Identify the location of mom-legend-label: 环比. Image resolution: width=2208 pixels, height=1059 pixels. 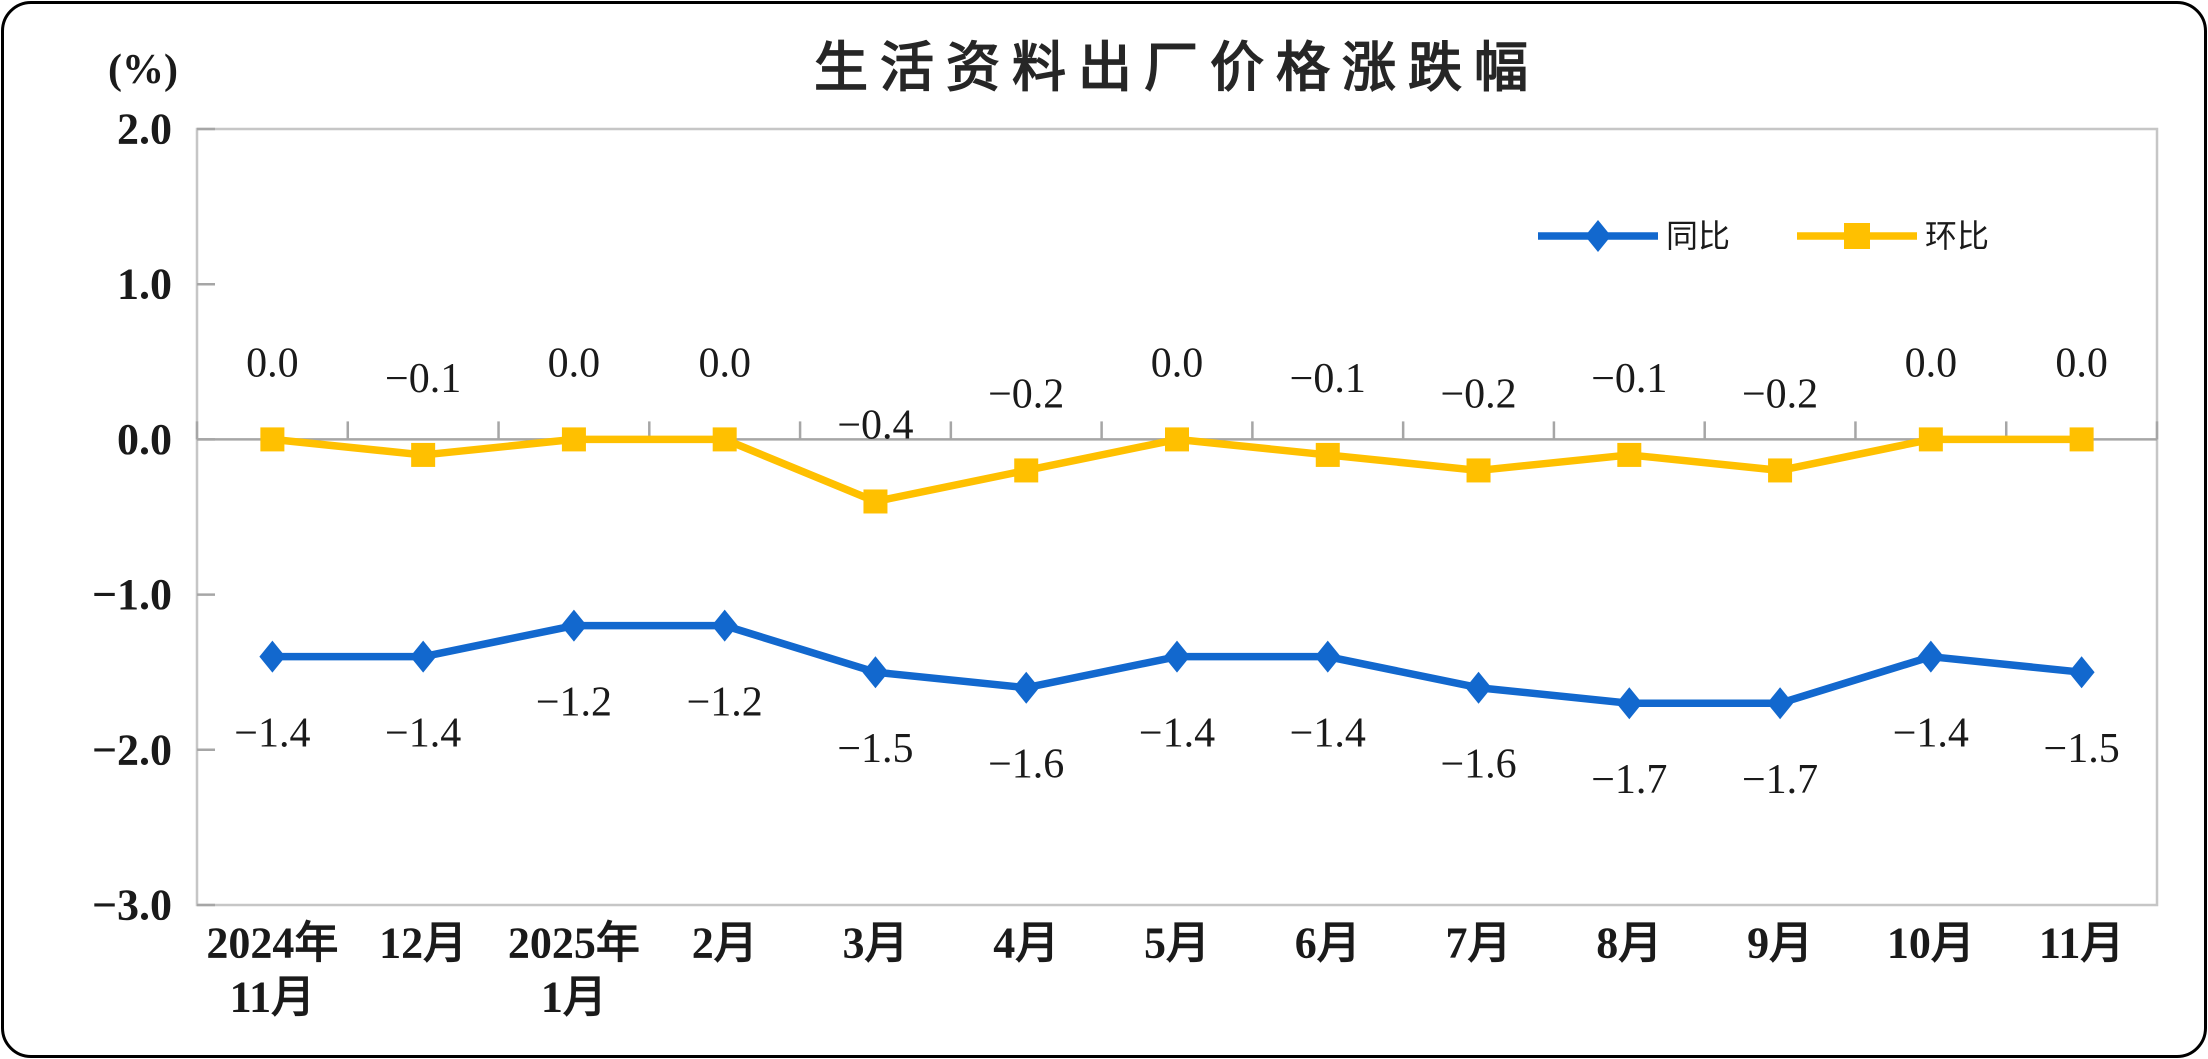
(1957, 236).